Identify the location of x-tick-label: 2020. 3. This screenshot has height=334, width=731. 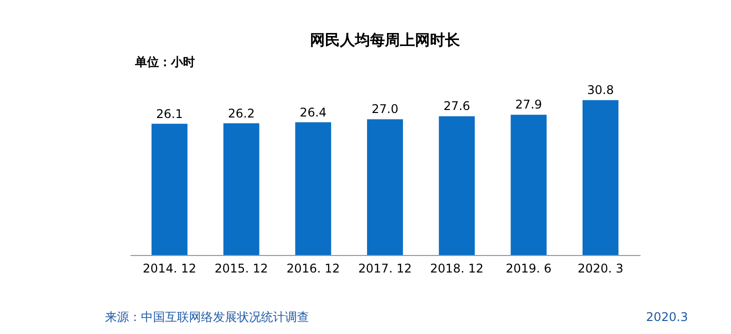
(601, 269).